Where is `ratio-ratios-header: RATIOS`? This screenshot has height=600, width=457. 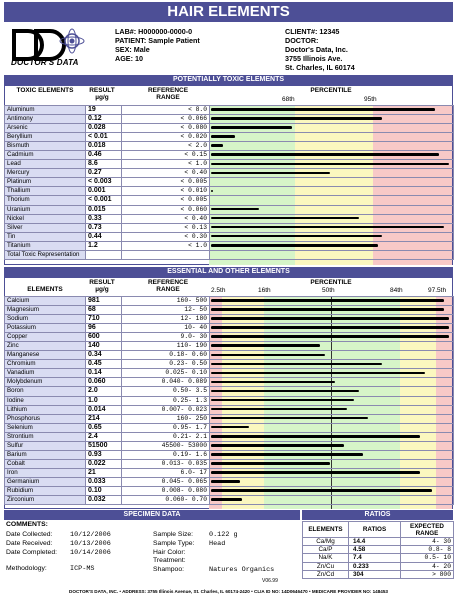
ratio-ratios-header: RATIOS is located at coordinates (374, 529).